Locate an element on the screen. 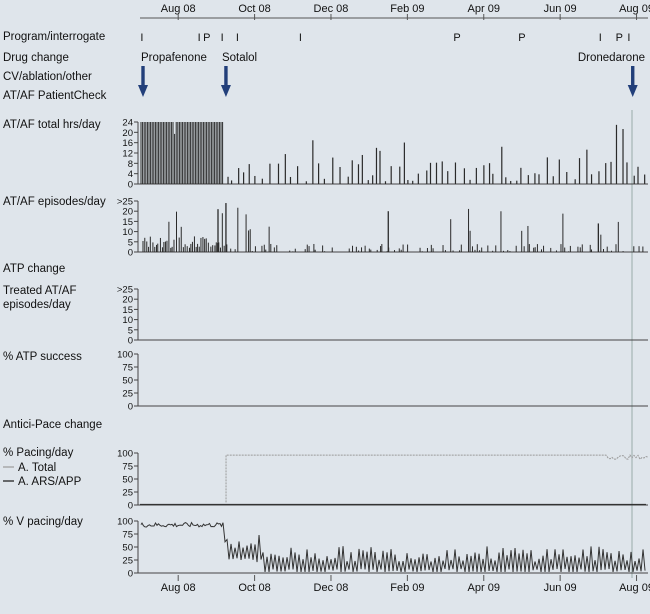  treated-tick-label: 5 is located at coordinates (130, 330).